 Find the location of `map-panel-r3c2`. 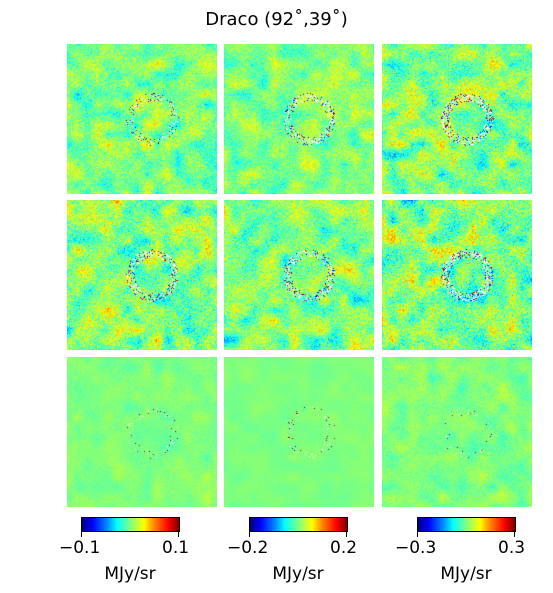

map-panel-r3c2 is located at coordinates (299, 432).